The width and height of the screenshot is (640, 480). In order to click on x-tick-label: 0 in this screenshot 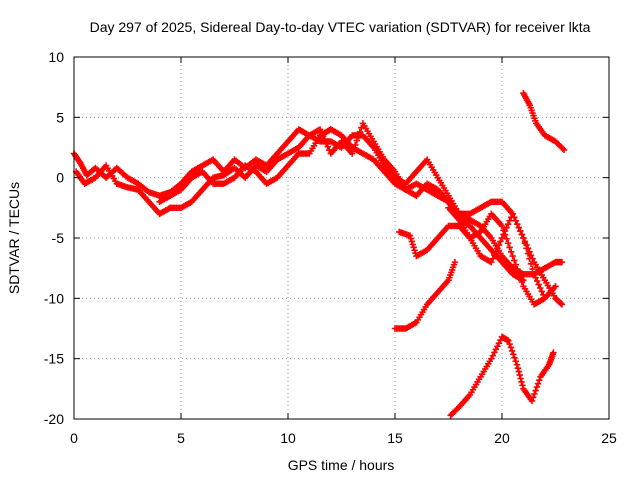, I will do `click(74, 438)`.